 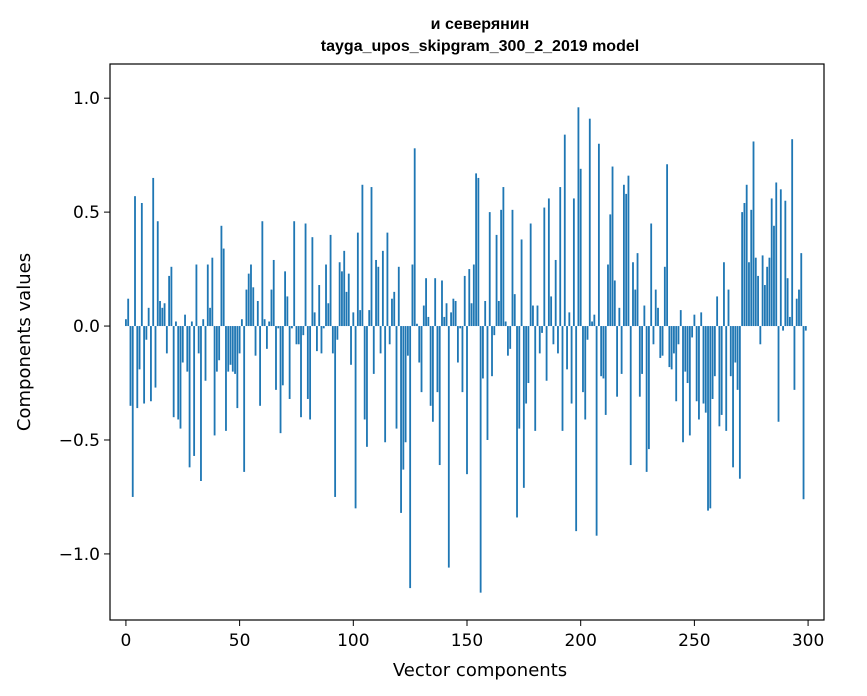 I want to click on y-tick-label: −1.0, so click(x=79, y=555).